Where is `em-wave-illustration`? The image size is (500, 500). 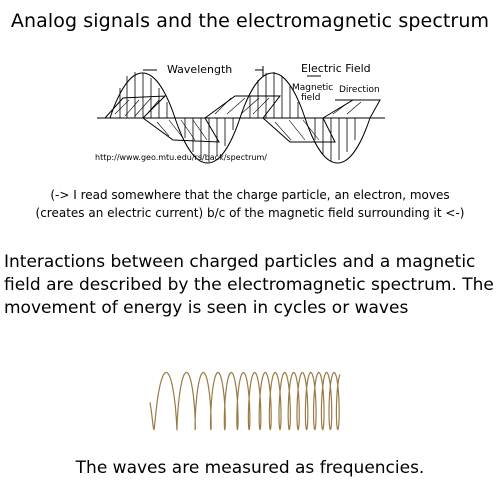
em-wave-illustration is located at coordinates (241, 115).